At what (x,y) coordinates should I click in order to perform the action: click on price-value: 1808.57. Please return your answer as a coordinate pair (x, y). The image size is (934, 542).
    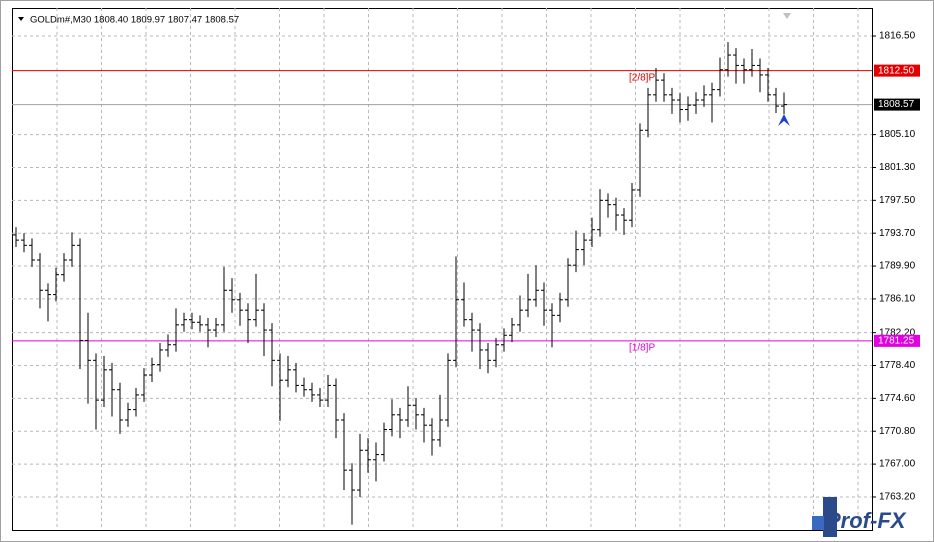
    Looking at the image, I should click on (896, 104).